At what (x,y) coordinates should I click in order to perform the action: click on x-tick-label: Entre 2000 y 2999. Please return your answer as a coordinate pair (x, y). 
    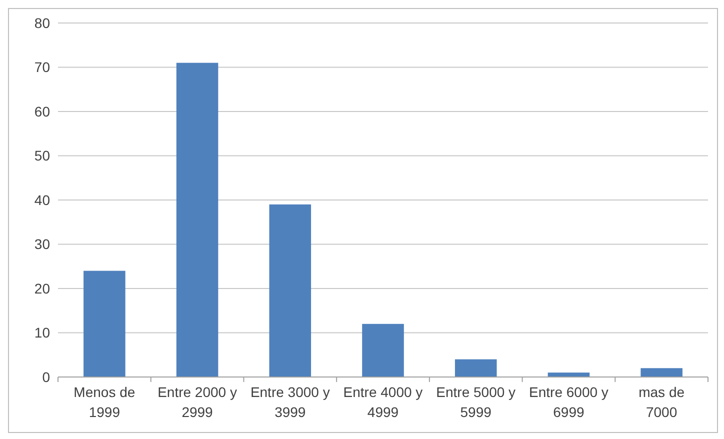
    Looking at the image, I should click on (197, 402).